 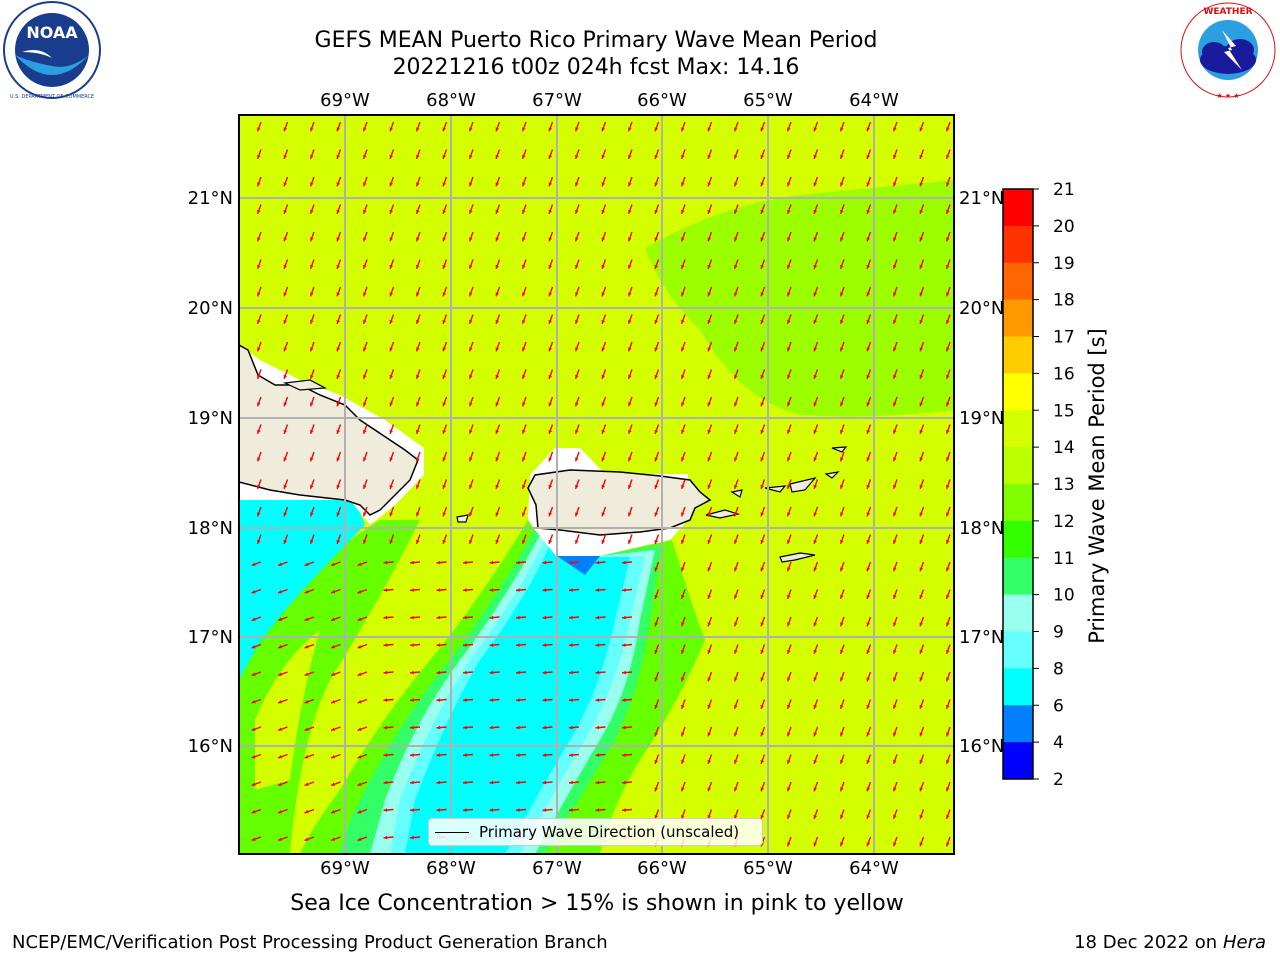 I want to click on lon-labels-top: 69°W 68°W 67°W 66°W 65°W 64°W, so click(x=609, y=100).